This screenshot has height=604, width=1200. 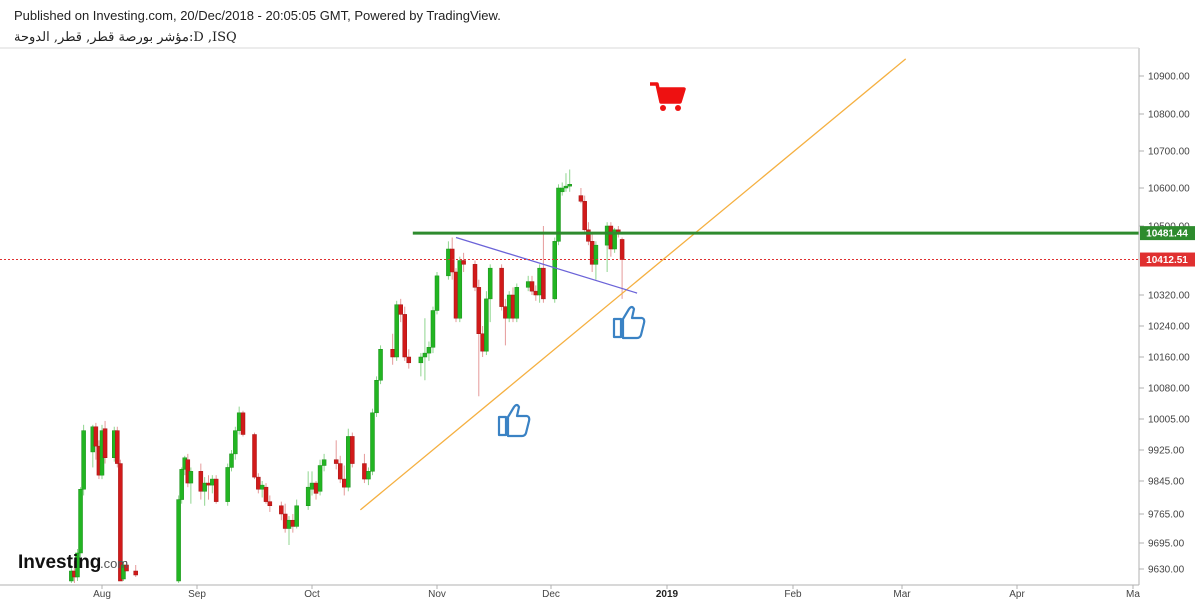 I want to click on logo-suffix: .com, so click(x=114, y=563).